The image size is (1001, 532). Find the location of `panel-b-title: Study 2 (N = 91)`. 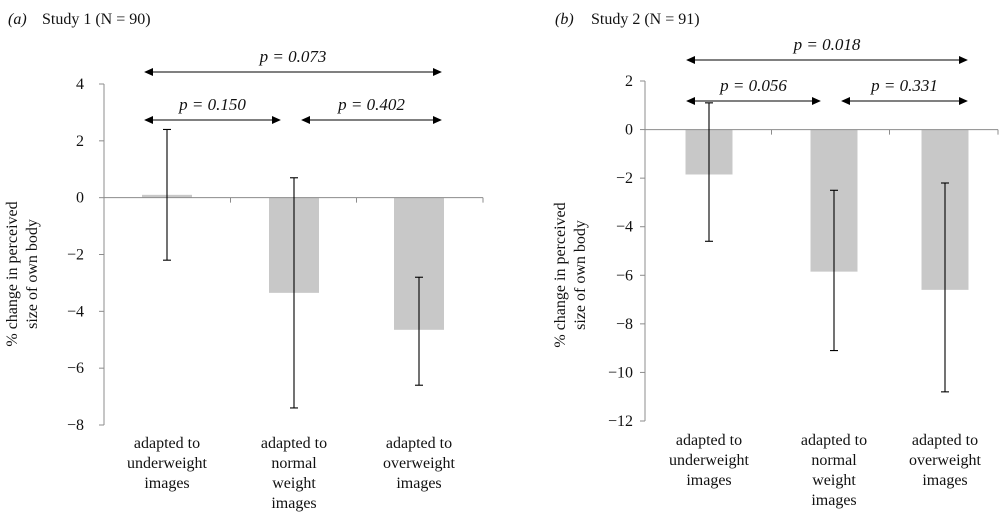

panel-b-title: Study 2 (N = 91) is located at coordinates (645, 19).